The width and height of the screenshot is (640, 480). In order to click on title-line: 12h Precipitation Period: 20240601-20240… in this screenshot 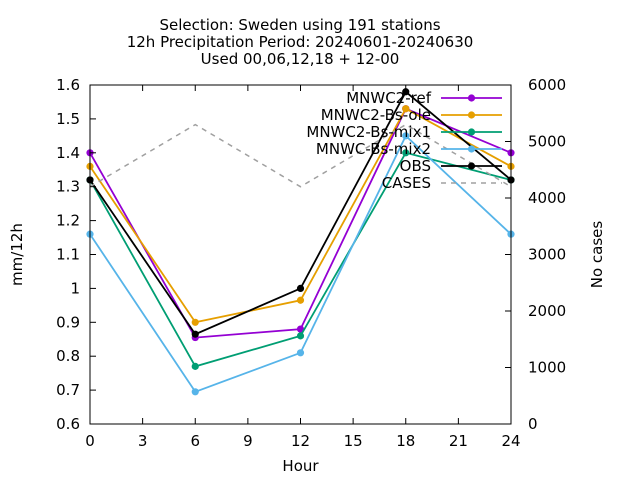, I will do `click(300, 42)`.